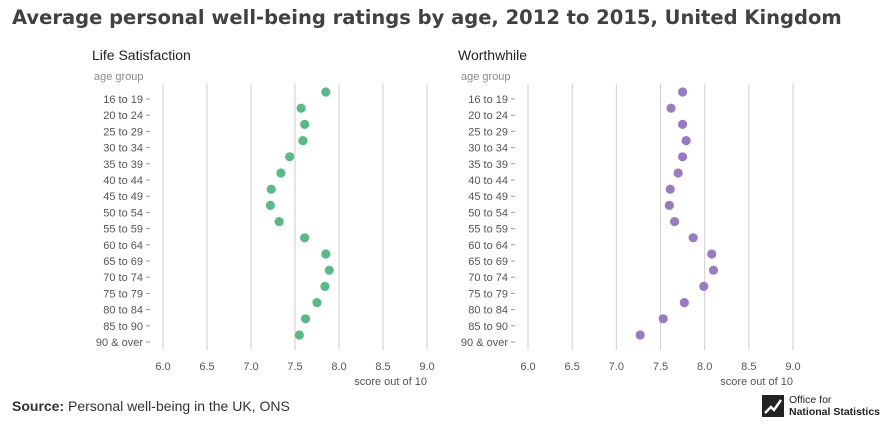 The height and width of the screenshot is (431, 888). I want to click on worthwhile-category-label: 70 to 74, so click(488, 278).